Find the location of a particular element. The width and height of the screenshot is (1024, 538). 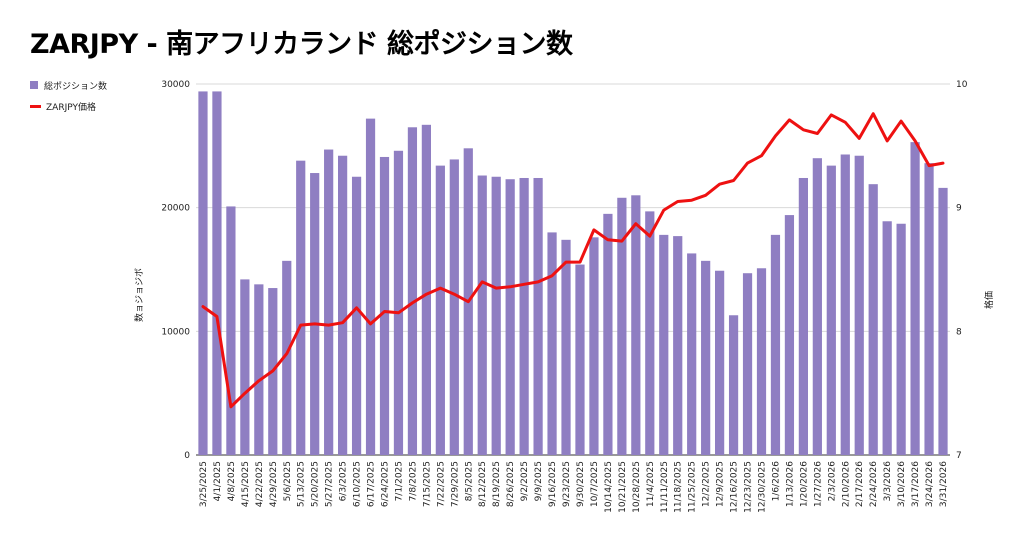

x-tick-label: 7/29/2025 is located at coordinates (455, 484).